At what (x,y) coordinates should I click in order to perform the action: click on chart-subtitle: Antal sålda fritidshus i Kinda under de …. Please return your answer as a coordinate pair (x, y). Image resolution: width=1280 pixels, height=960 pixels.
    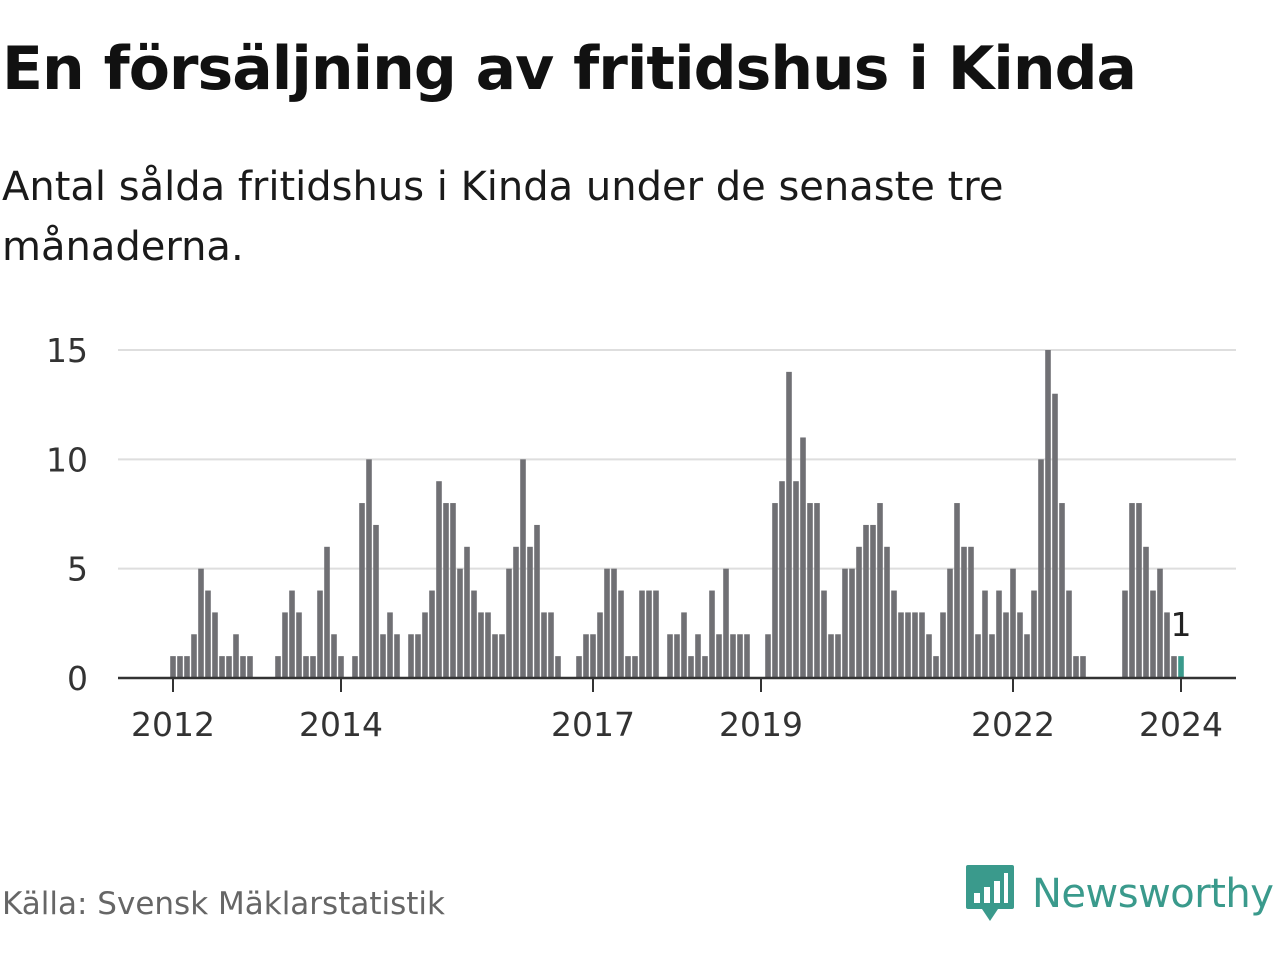
    Looking at the image, I should click on (503, 217).